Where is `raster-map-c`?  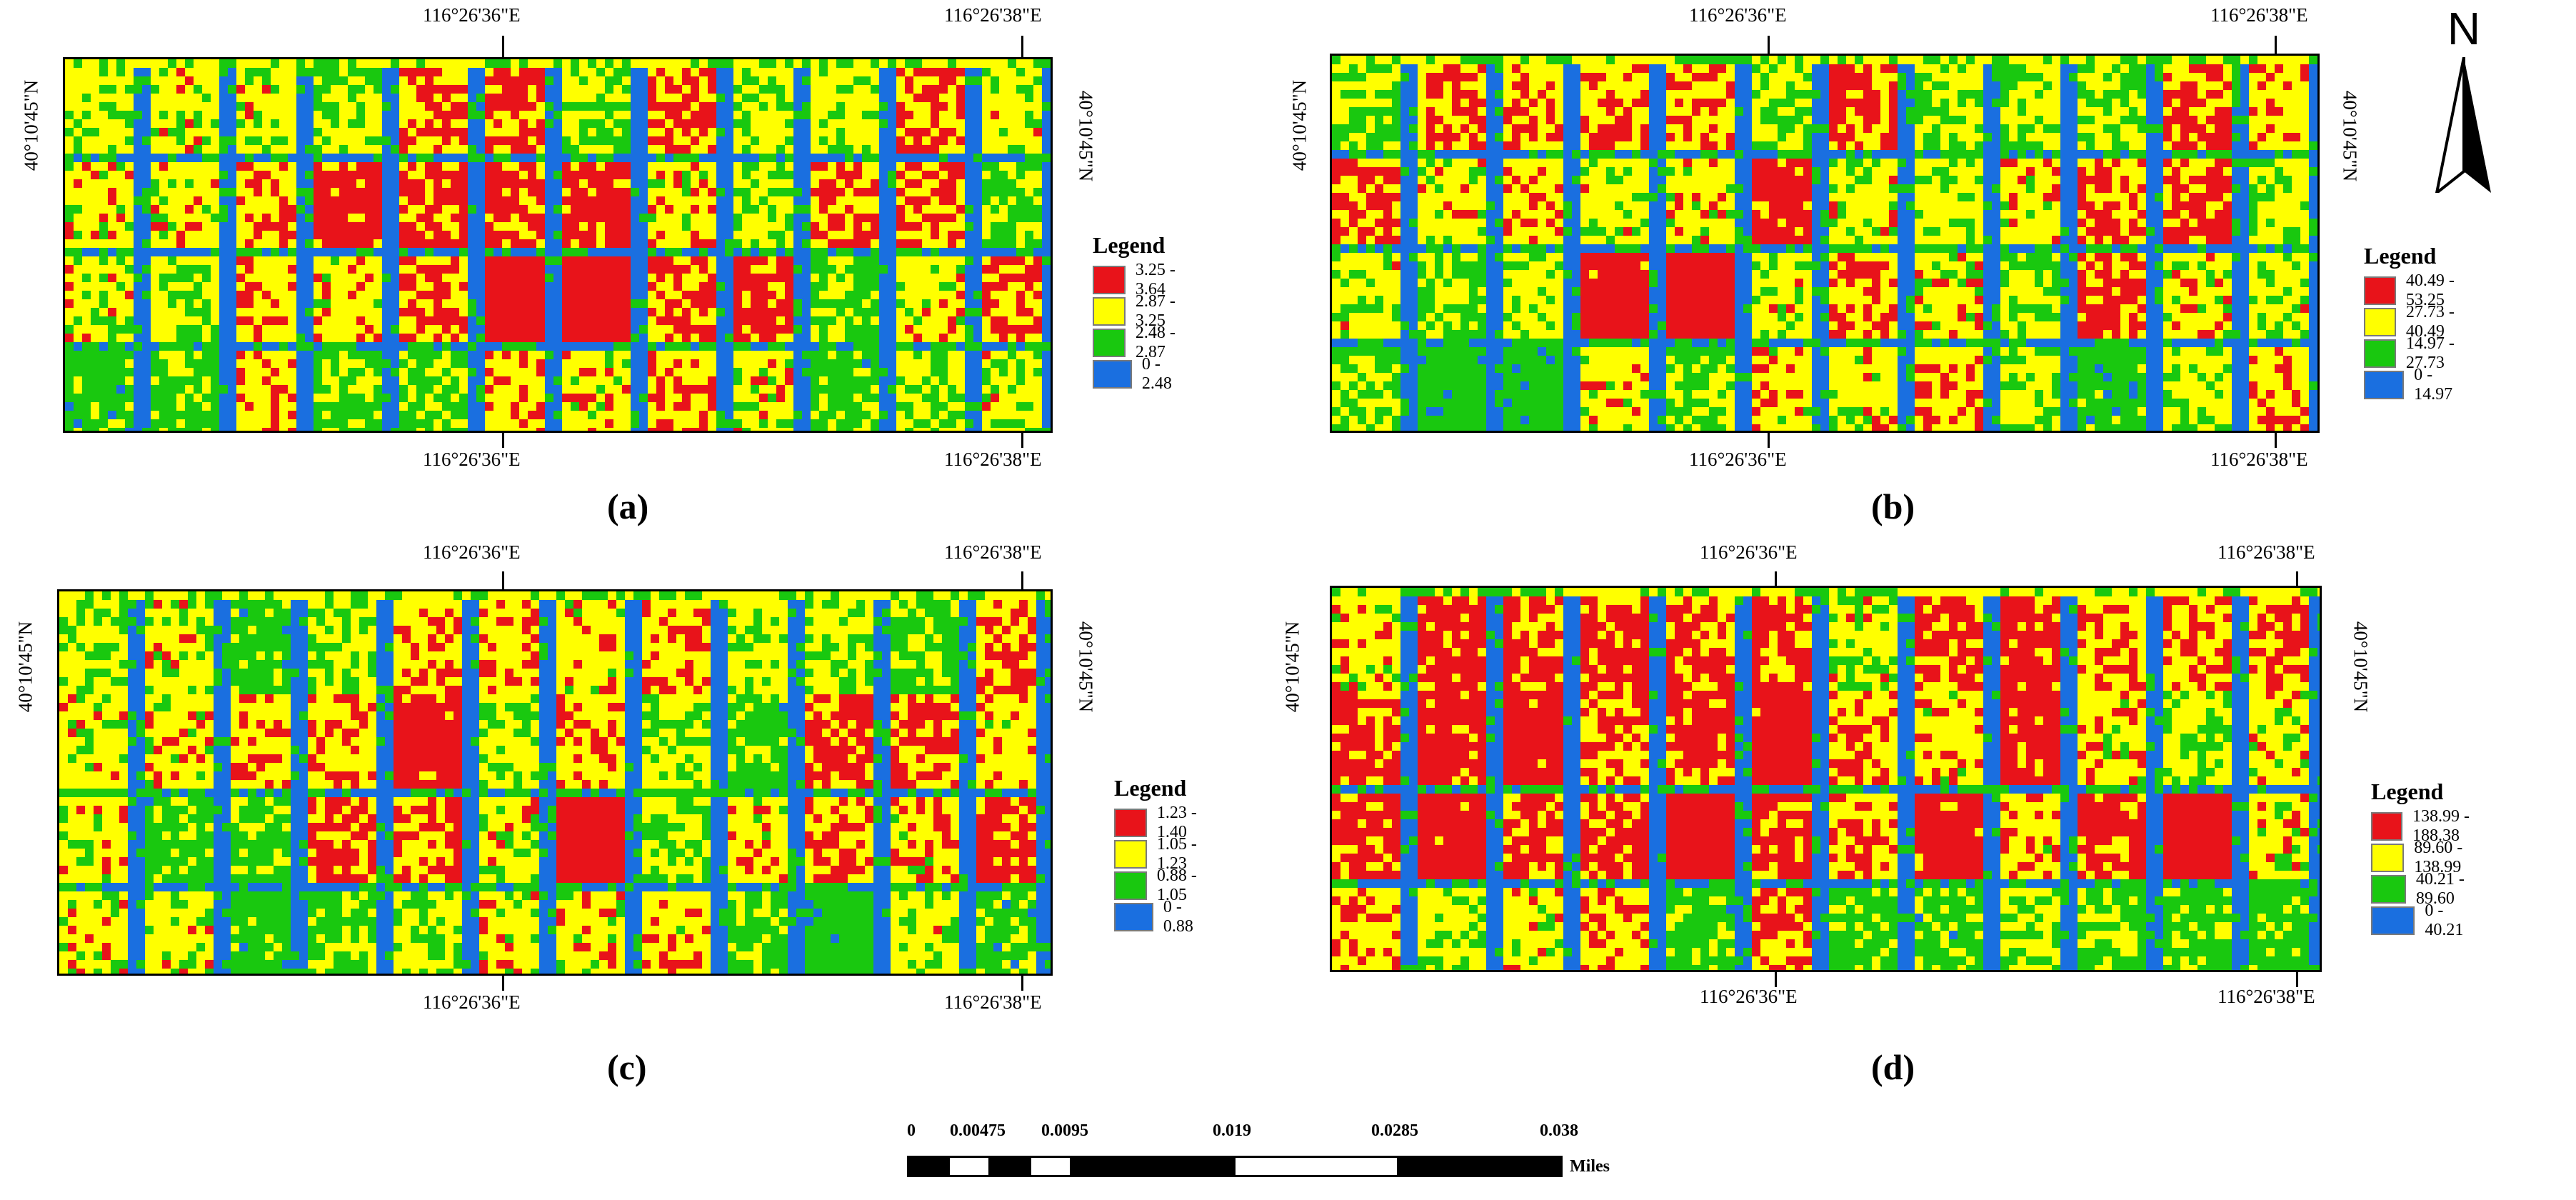
raster-map-c is located at coordinates (555, 782).